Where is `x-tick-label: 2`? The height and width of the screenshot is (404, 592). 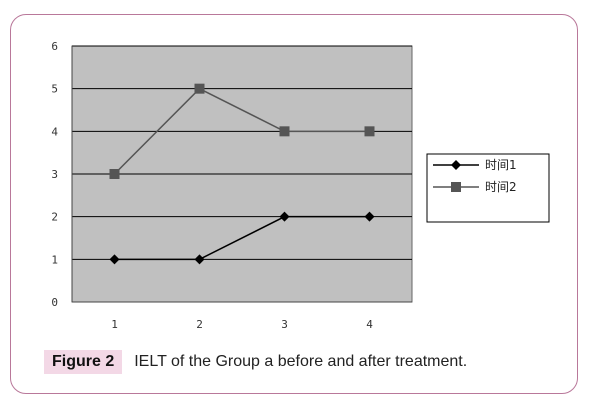 x-tick-label: 2 is located at coordinates (199, 324).